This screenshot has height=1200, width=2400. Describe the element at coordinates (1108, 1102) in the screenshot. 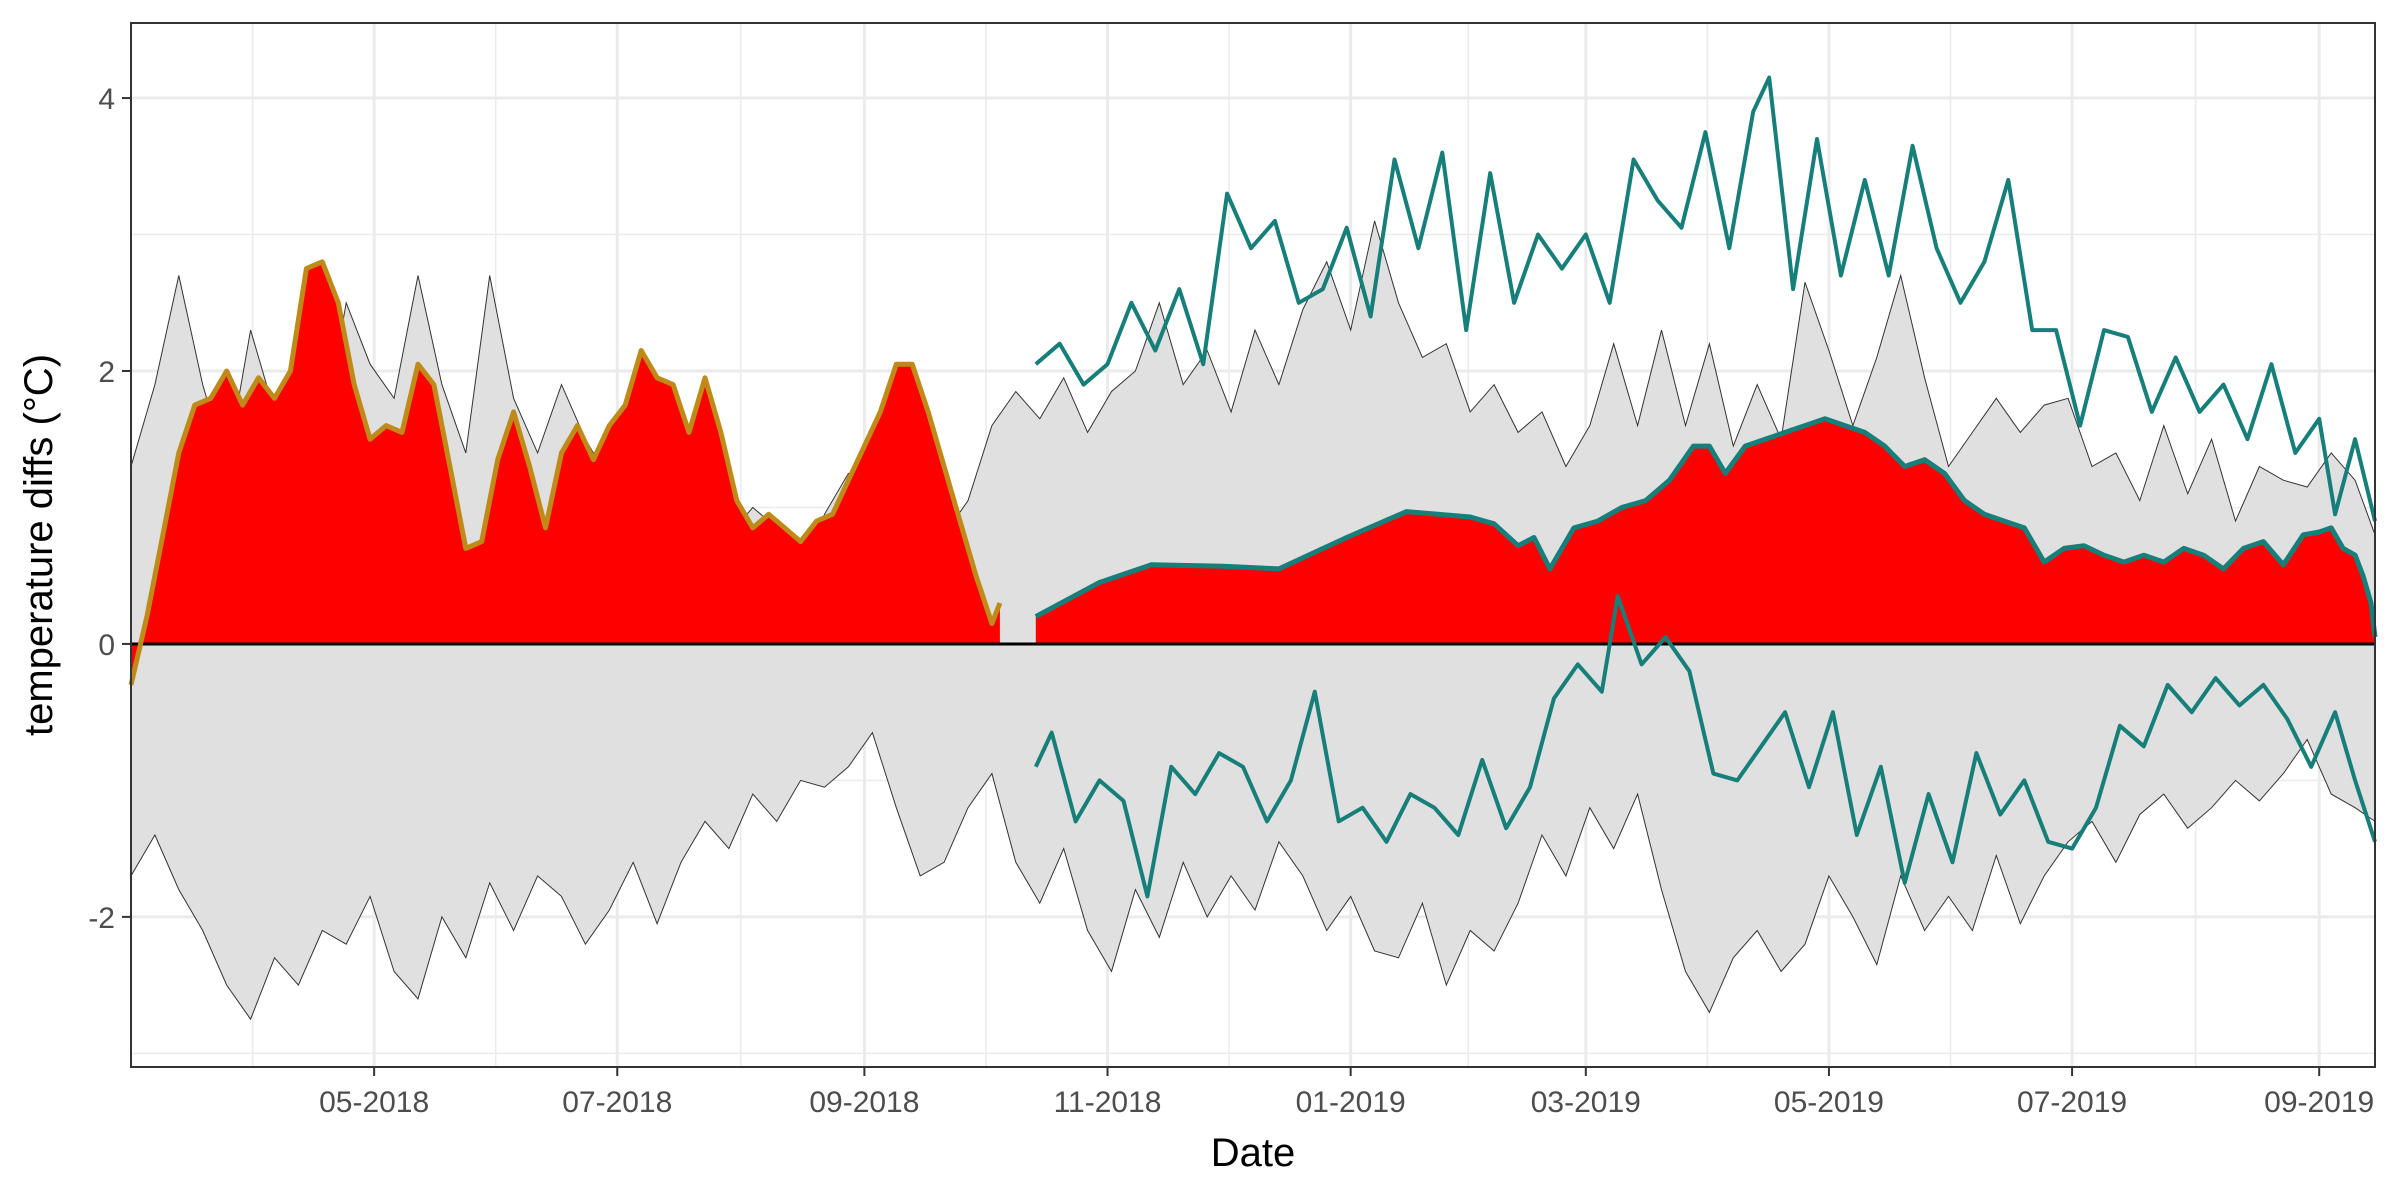

I see `x-tick-label: 11-2018` at that location.